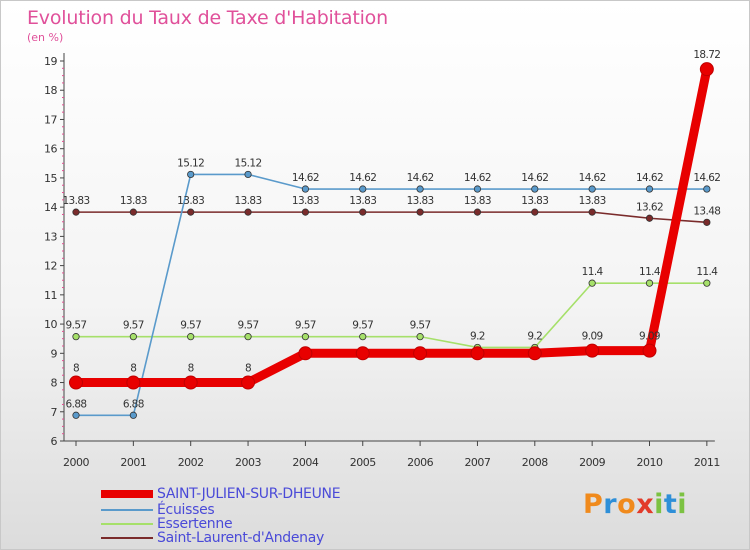 The height and width of the screenshot is (550, 750). What do you see at coordinates (477, 462) in the screenshot?
I see `x-tick-label: 2007` at bounding box center [477, 462].